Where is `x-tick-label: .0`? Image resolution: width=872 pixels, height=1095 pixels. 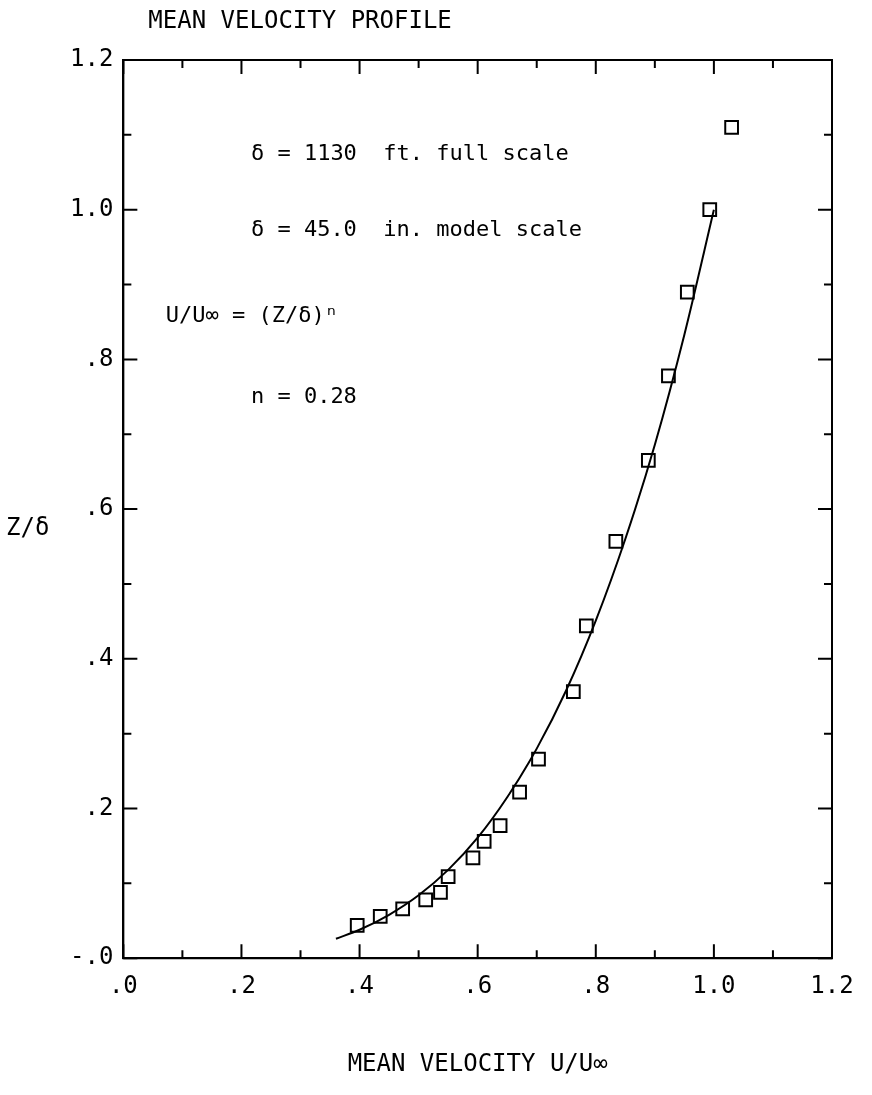 x-tick-label: .0 is located at coordinates (123, 984).